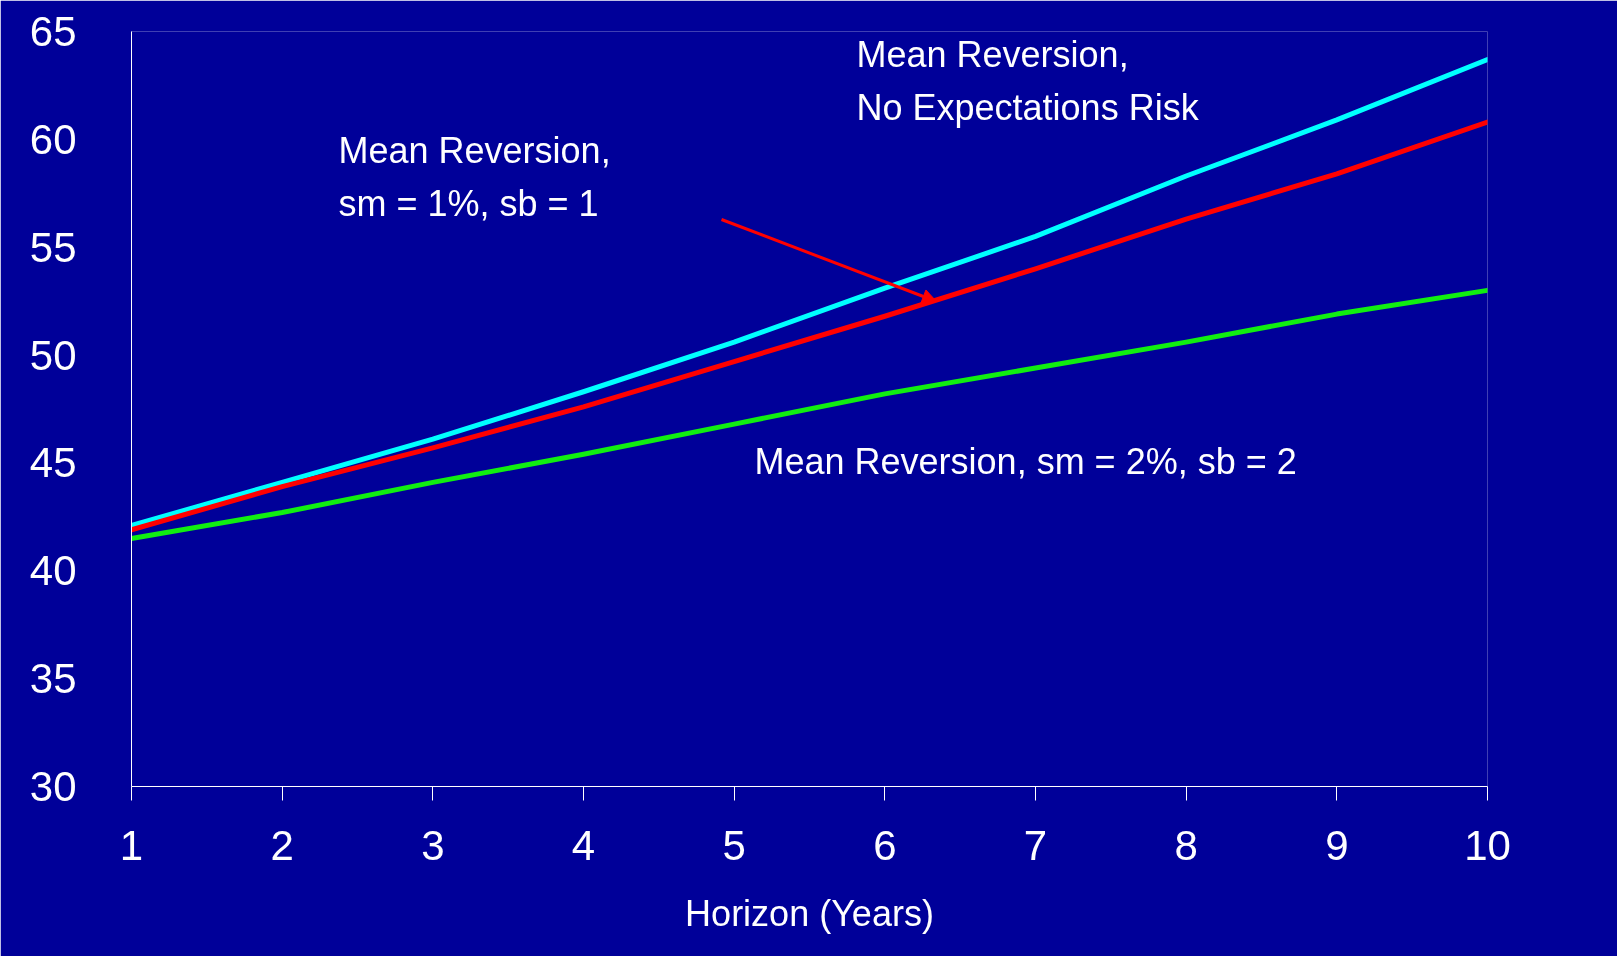 This screenshot has height=962, width=1621. I want to click on x-axis-title: Horizon (Years), so click(809, 913).